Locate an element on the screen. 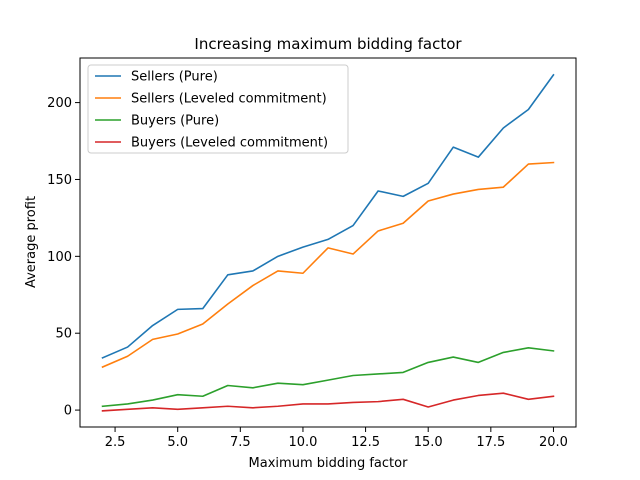  x-tick-label: 15.0 is located at coordinates (428, 442).